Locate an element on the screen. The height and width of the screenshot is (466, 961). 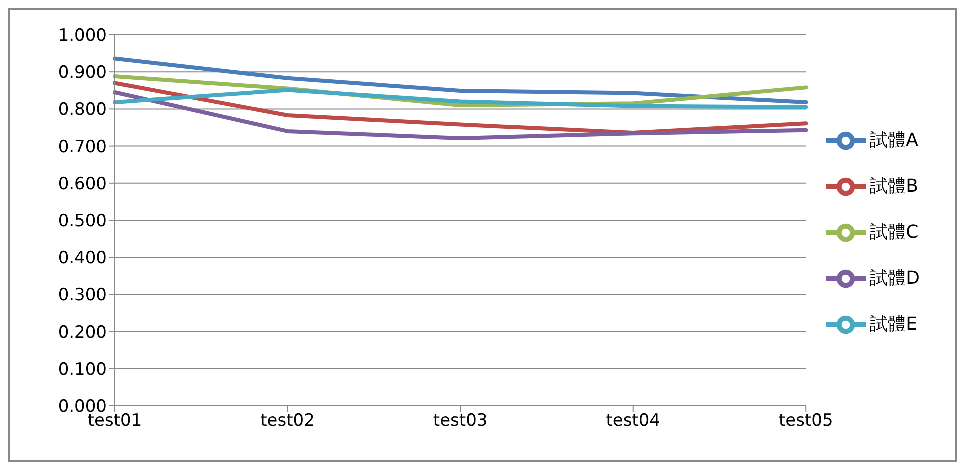
x-tick-label: test05 is located at coordinates (806, 421).